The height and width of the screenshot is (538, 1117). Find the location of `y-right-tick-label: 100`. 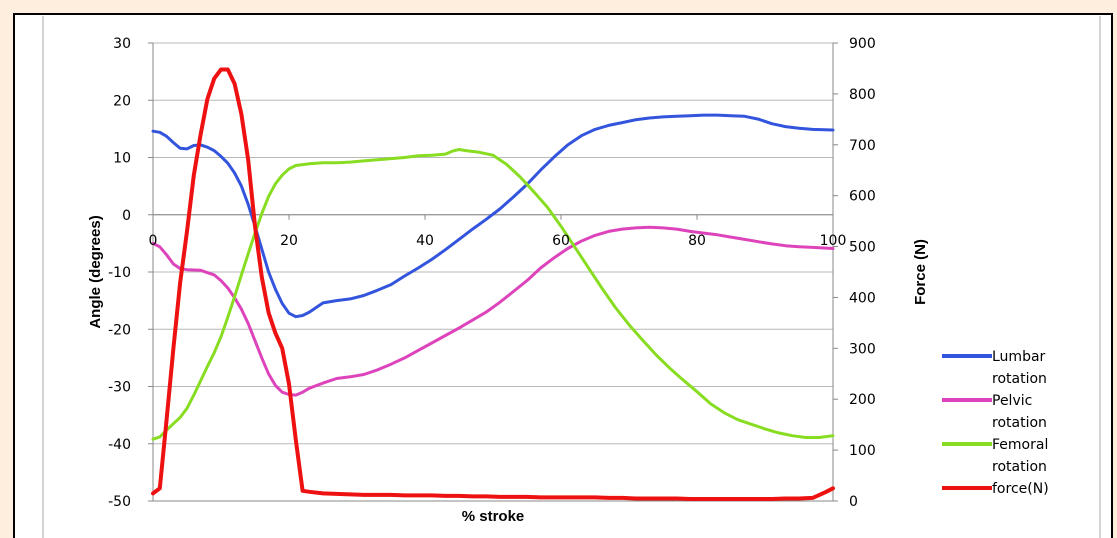

y-right-tick-label: 100 is located at coordinates (862, 451).